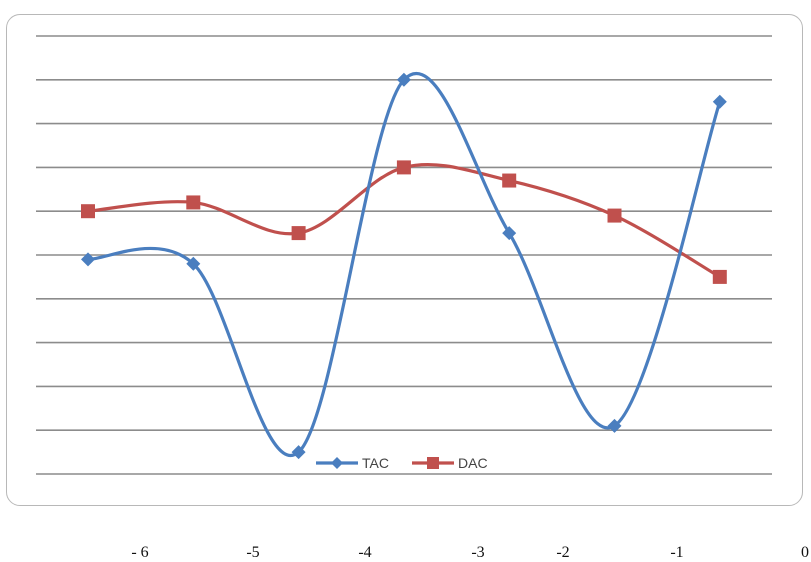  What do you see at coordinates (473, 463) in the screenshot?
I see `legend-label: DAC` at bounding box center [473, 463].